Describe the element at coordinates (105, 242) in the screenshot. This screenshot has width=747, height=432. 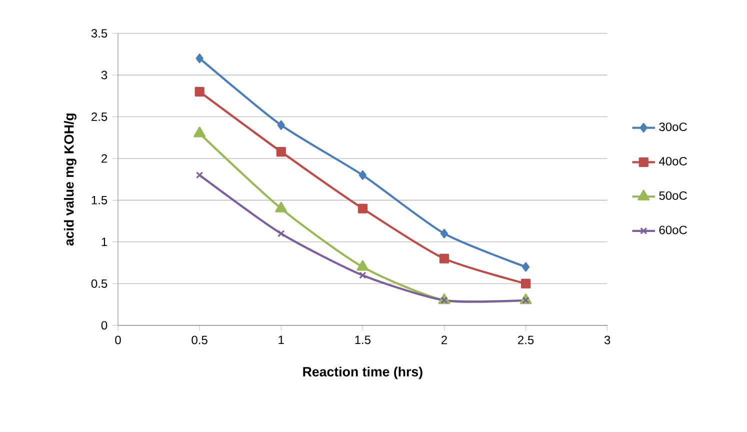
I see `y-tick-label: 1` at that location.